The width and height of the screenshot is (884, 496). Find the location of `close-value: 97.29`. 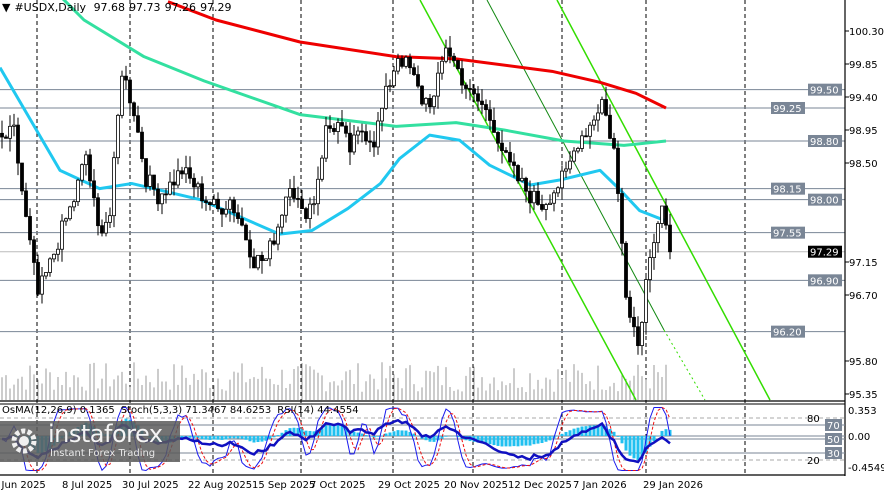

close-value: 97.29 is located at coordinates (216, 7).